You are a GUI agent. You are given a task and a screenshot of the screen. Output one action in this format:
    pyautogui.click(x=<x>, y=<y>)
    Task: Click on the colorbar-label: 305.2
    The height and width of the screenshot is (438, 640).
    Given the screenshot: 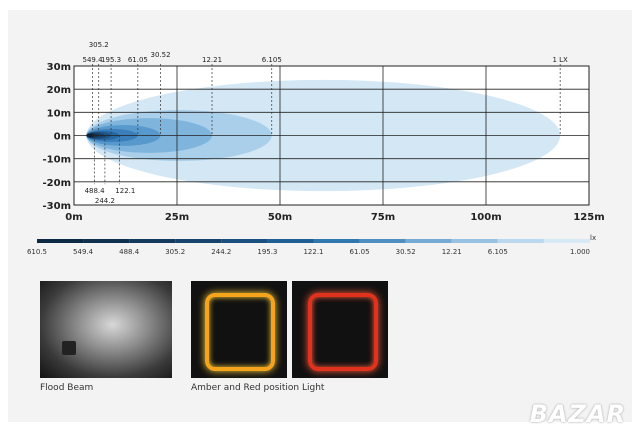 What is the action you would take?
    pyautogui.click(x=175, y=252)
    